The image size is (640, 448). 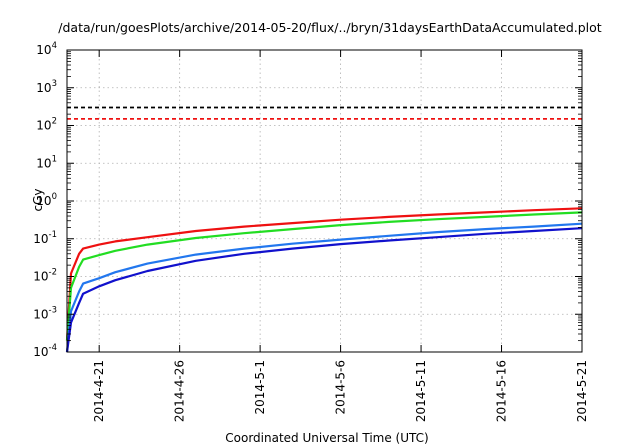 I want to click on y-tick-label: 10², so click(x=46, y=125).